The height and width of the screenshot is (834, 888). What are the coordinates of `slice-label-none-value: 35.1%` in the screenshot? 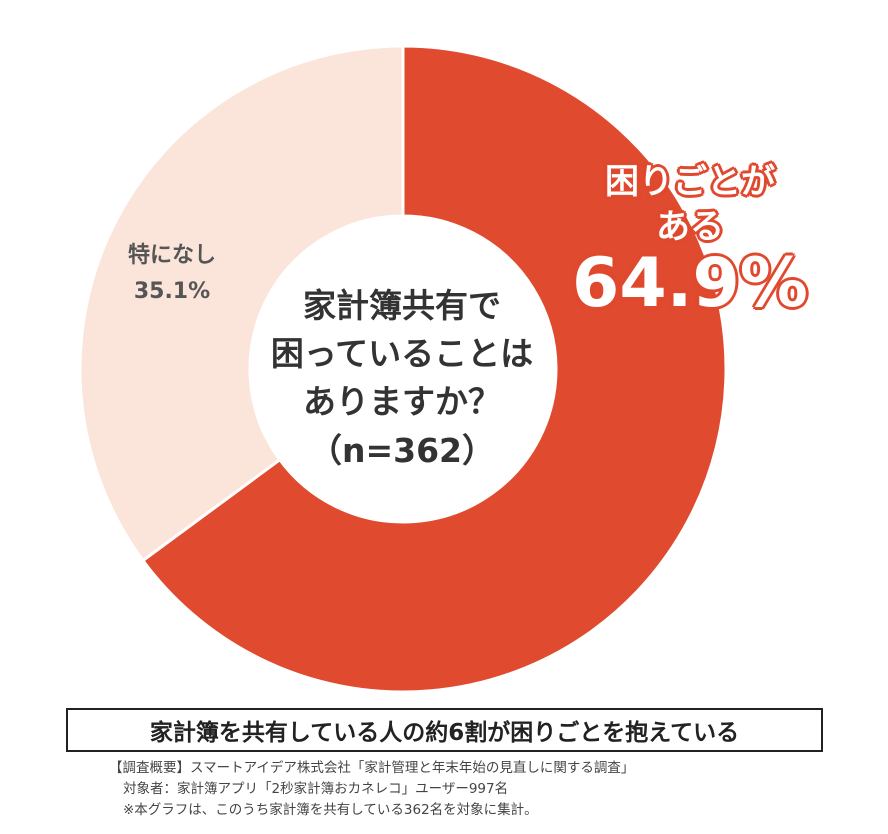 It's located at (172, 291).